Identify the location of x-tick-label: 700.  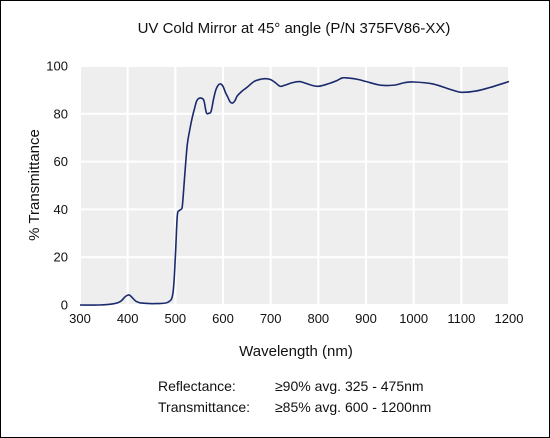
(271, 318).